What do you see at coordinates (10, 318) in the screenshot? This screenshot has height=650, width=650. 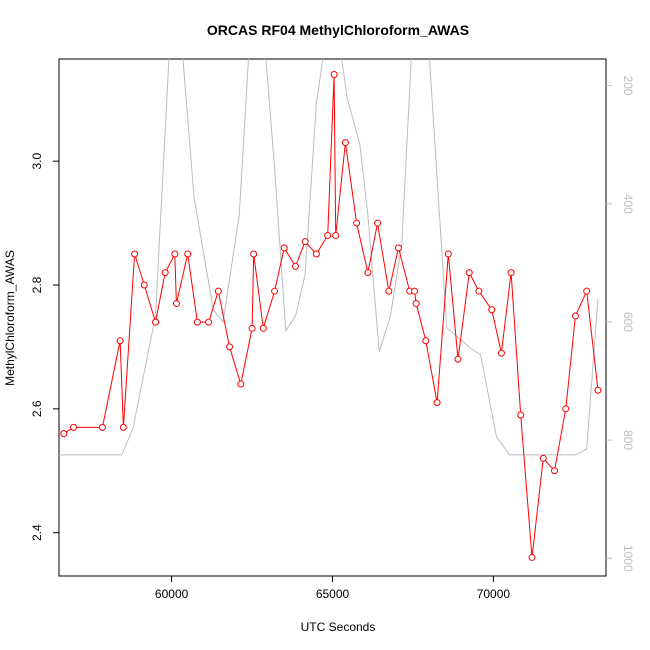 I see `y-axis-label: MethylChloroform_AWAS` at bounding box center [10, 318].